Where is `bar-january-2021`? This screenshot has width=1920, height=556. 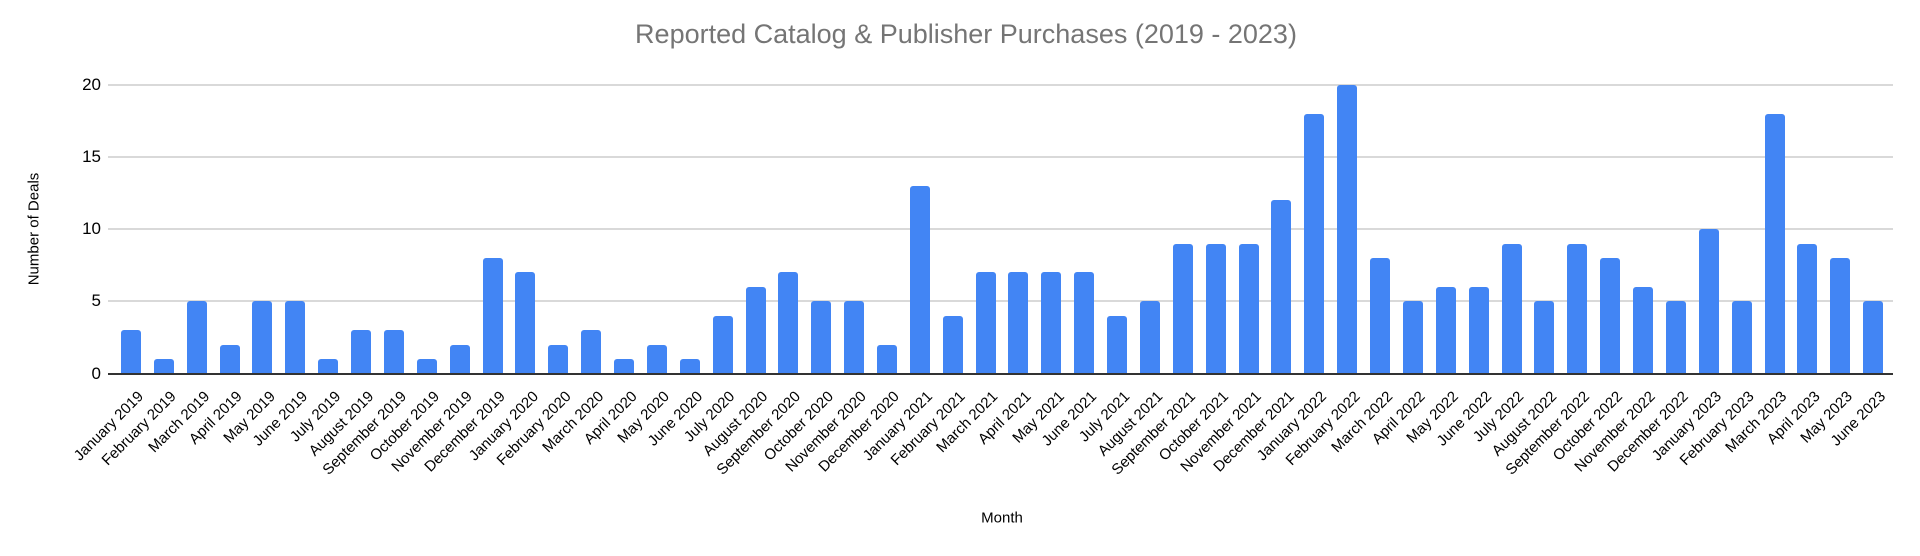
bar-january-2021 is located at coordinates (919, 279).